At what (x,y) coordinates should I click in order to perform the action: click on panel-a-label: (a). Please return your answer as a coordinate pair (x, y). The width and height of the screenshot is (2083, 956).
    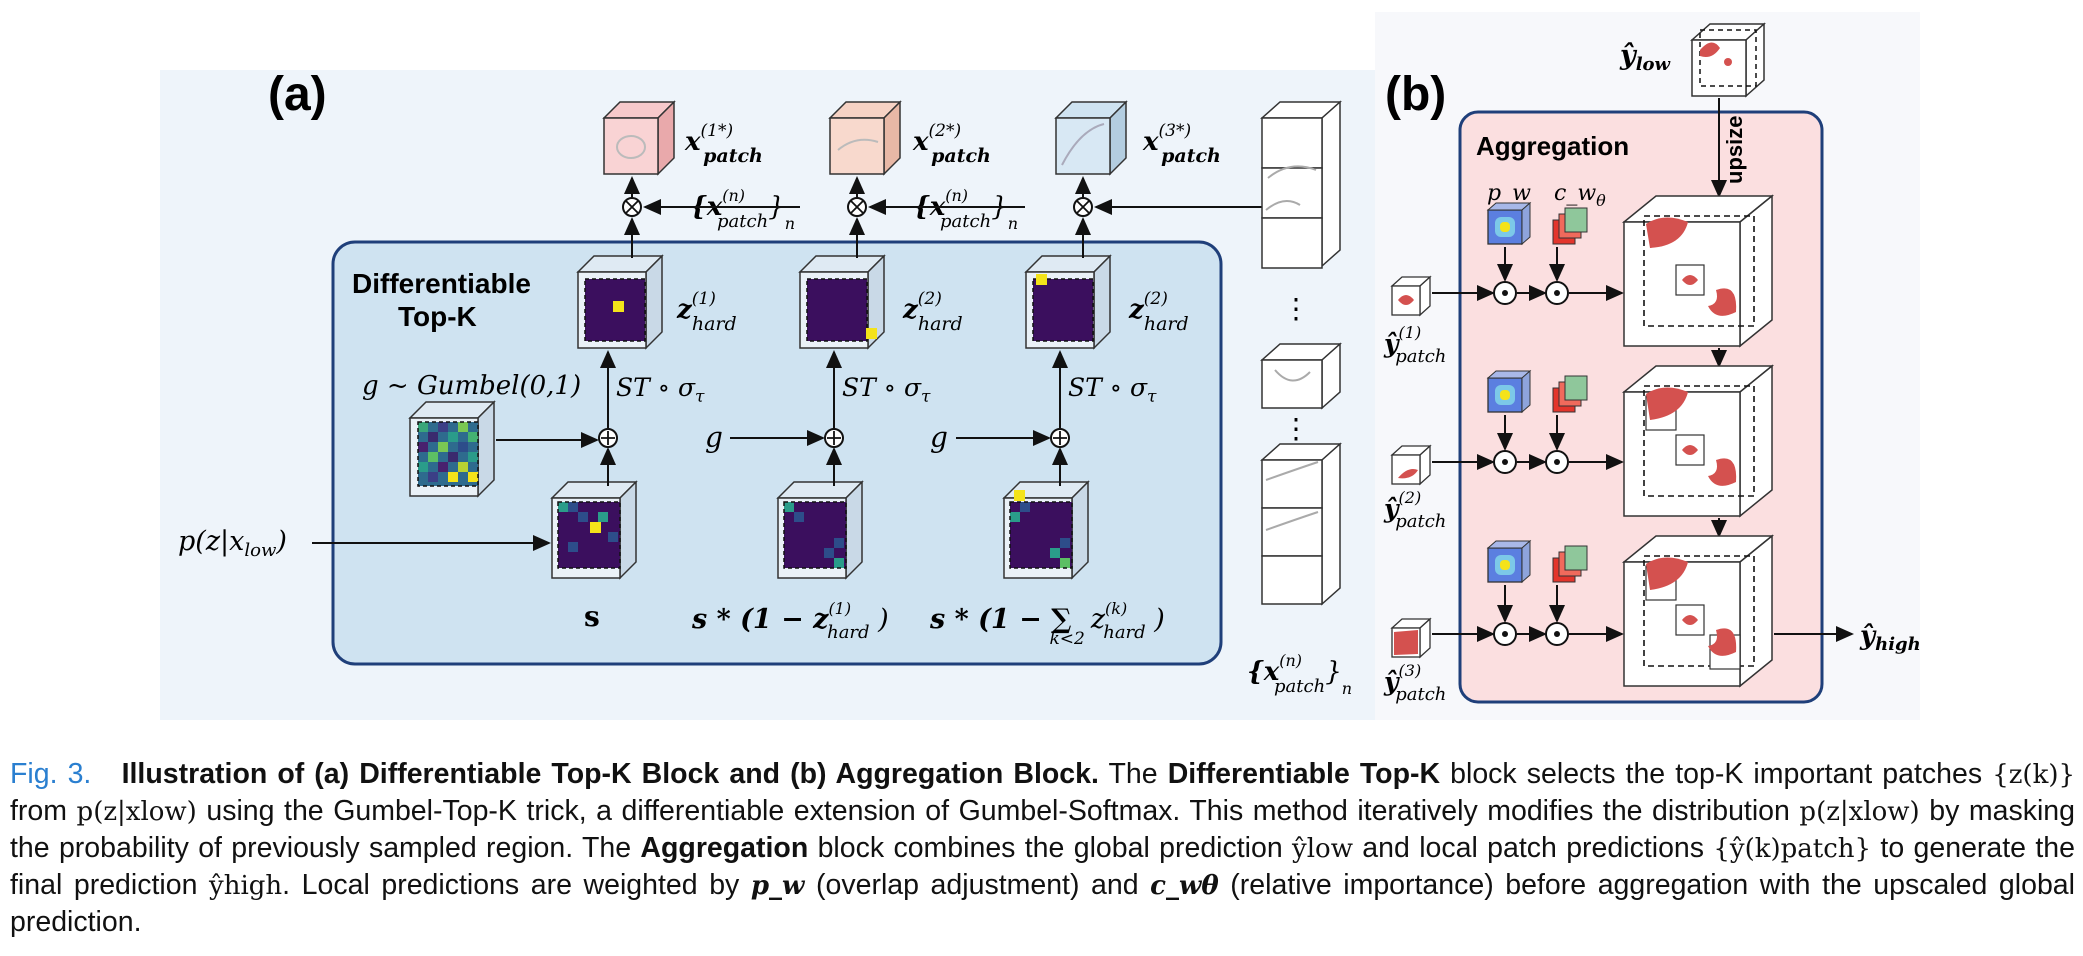
    Looking at the image, I should click on (297, 94).